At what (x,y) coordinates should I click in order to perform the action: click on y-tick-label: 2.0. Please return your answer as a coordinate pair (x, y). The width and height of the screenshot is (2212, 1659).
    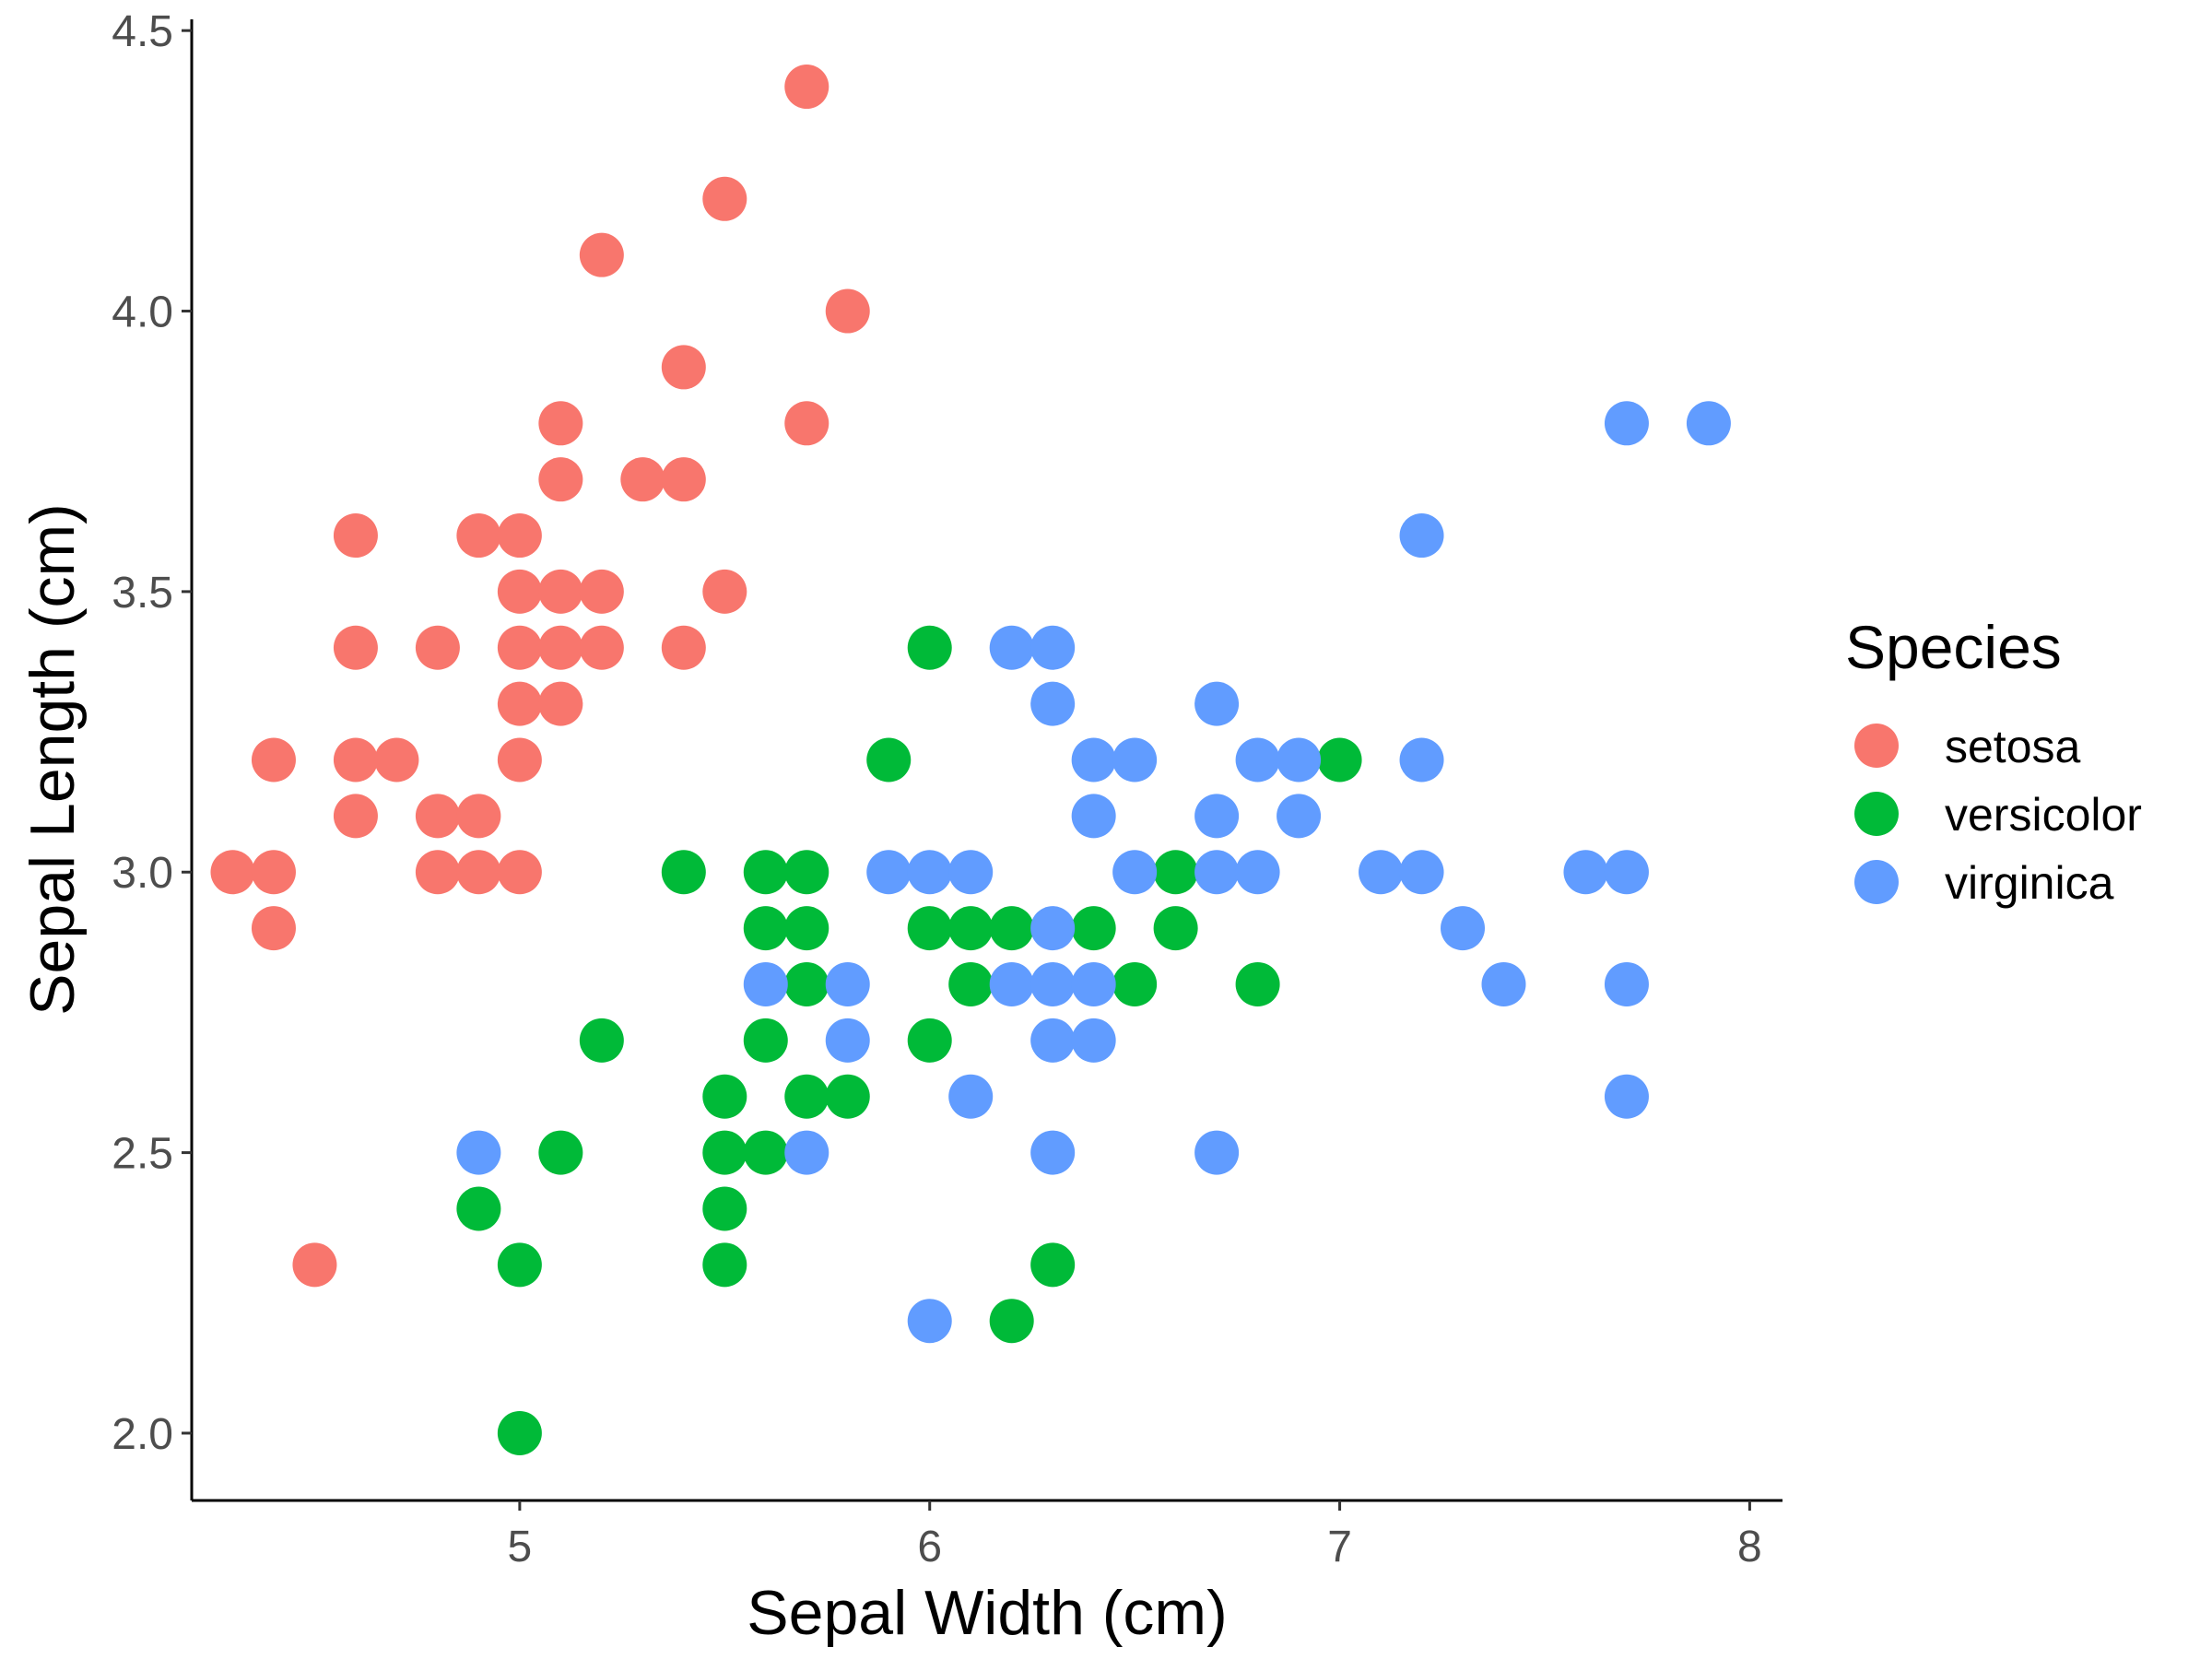
    Looking at the image, I should click on (142, 1434).